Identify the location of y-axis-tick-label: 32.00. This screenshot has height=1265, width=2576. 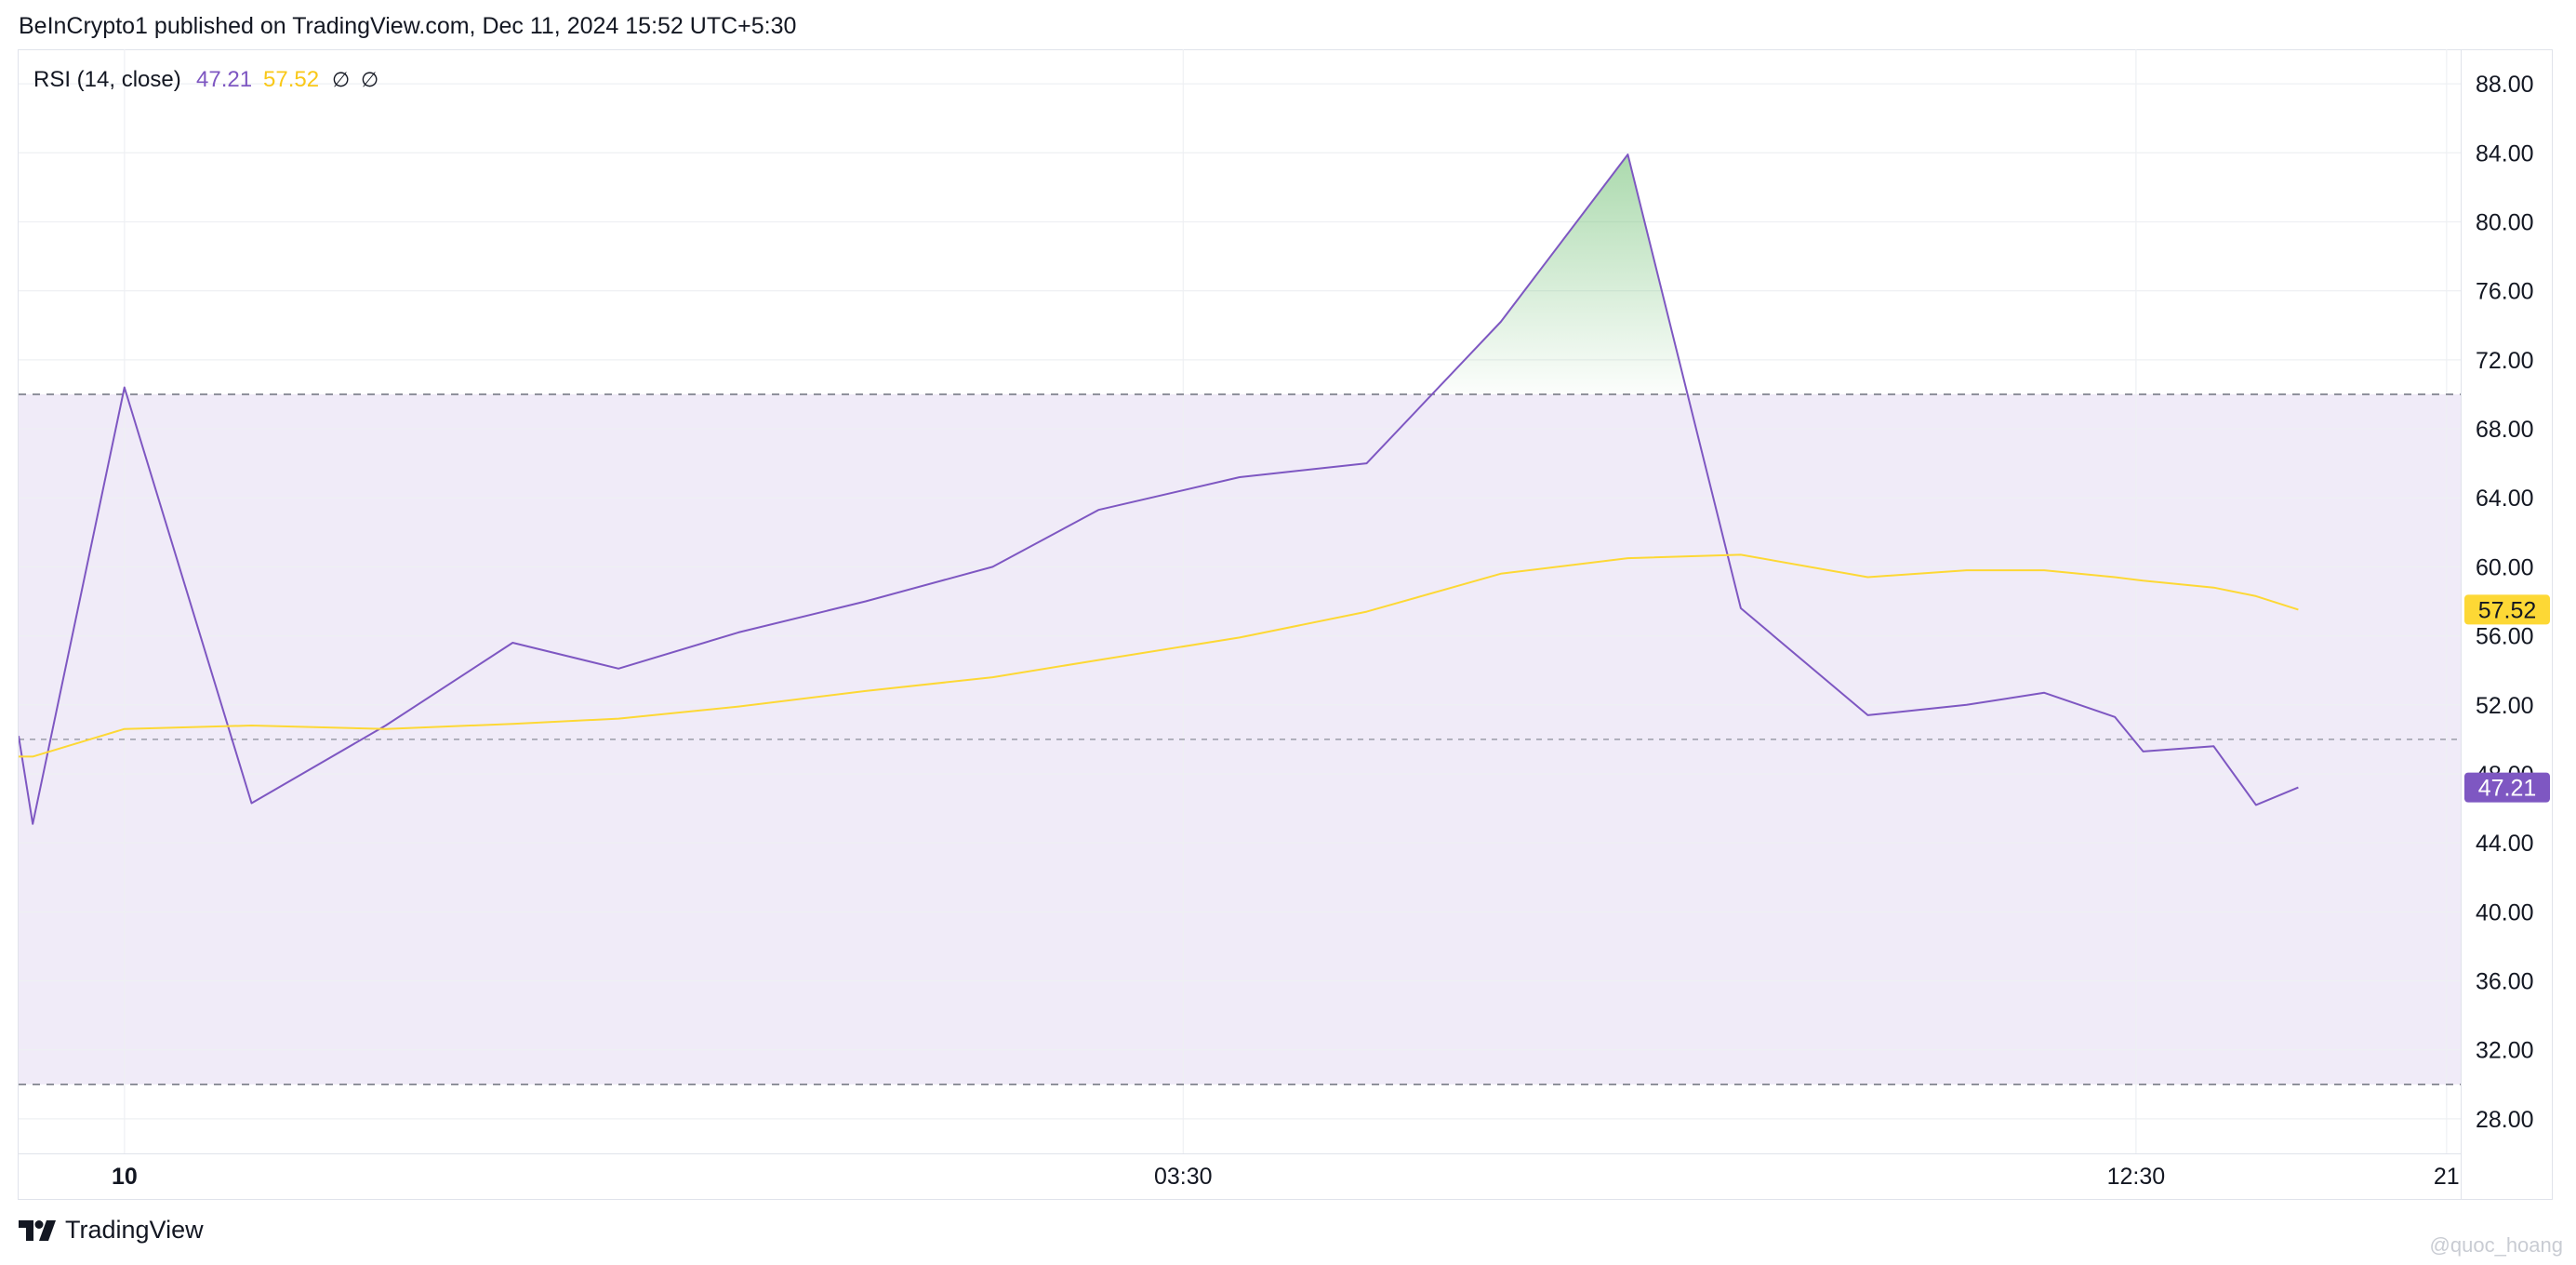
(2505, 1051).